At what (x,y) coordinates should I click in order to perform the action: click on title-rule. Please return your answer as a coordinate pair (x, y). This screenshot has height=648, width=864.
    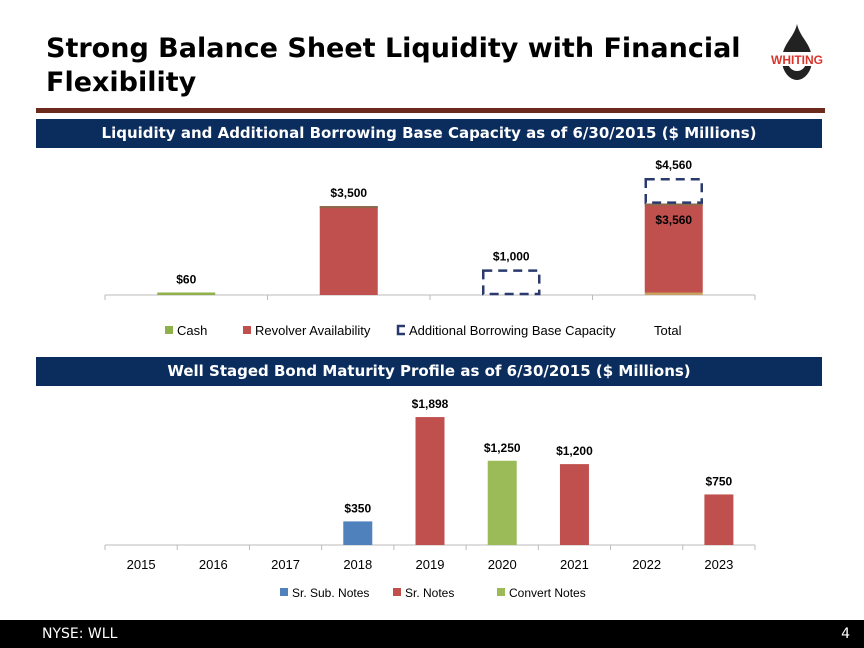
    Looking at the image, I should click on (430, 110).